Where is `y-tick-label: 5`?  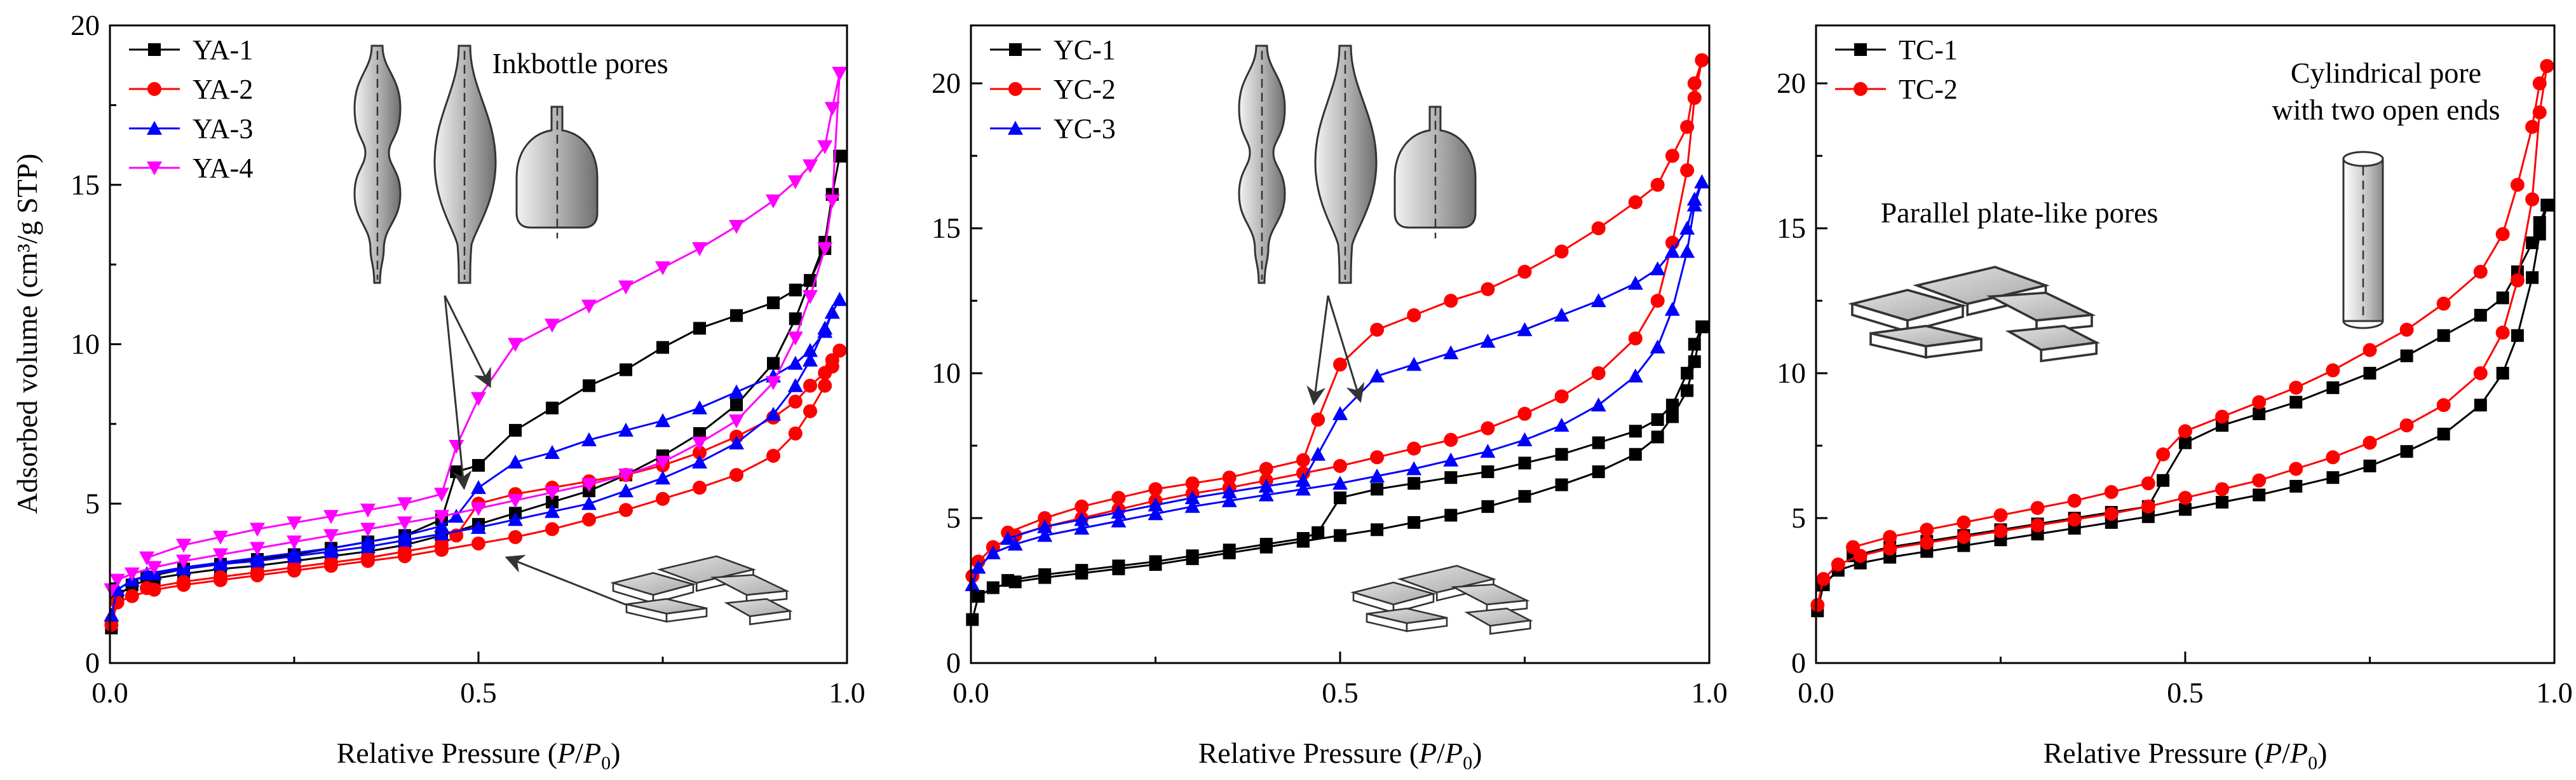
y-tick-label: 5 is located at coordinates (92, 503).